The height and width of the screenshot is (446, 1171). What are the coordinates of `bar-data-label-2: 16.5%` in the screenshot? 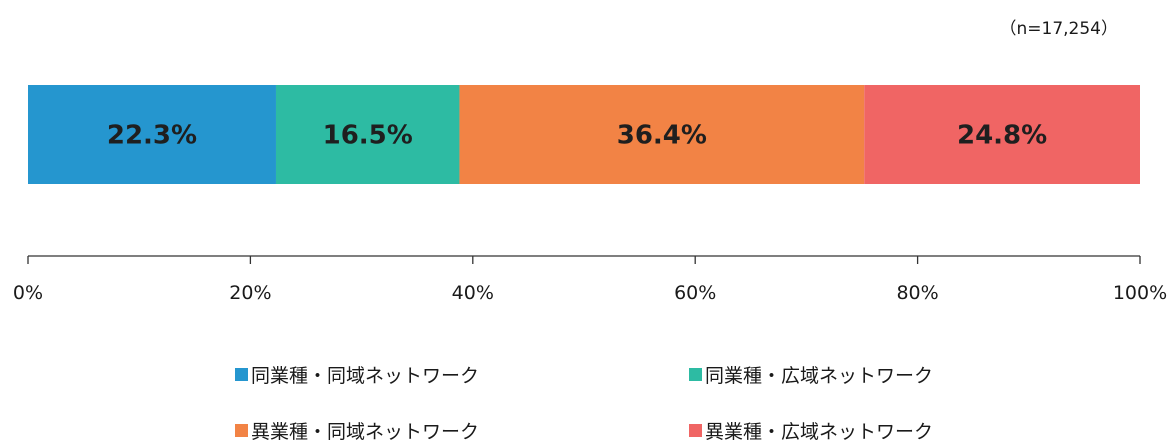 It's located at (368, 136).